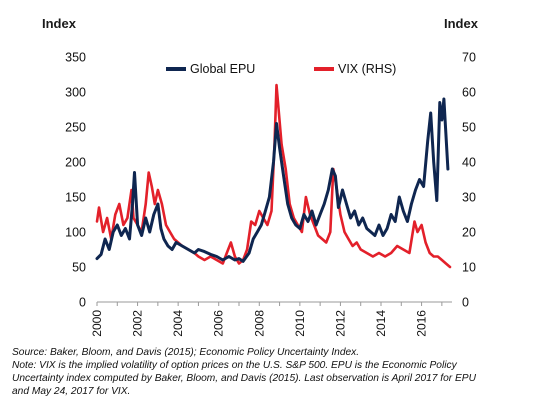  Describe the element at coordinates (75, 180) in the screenshot. I see `left-axis: 0 50 100 150 200 250 300 350` at that location.